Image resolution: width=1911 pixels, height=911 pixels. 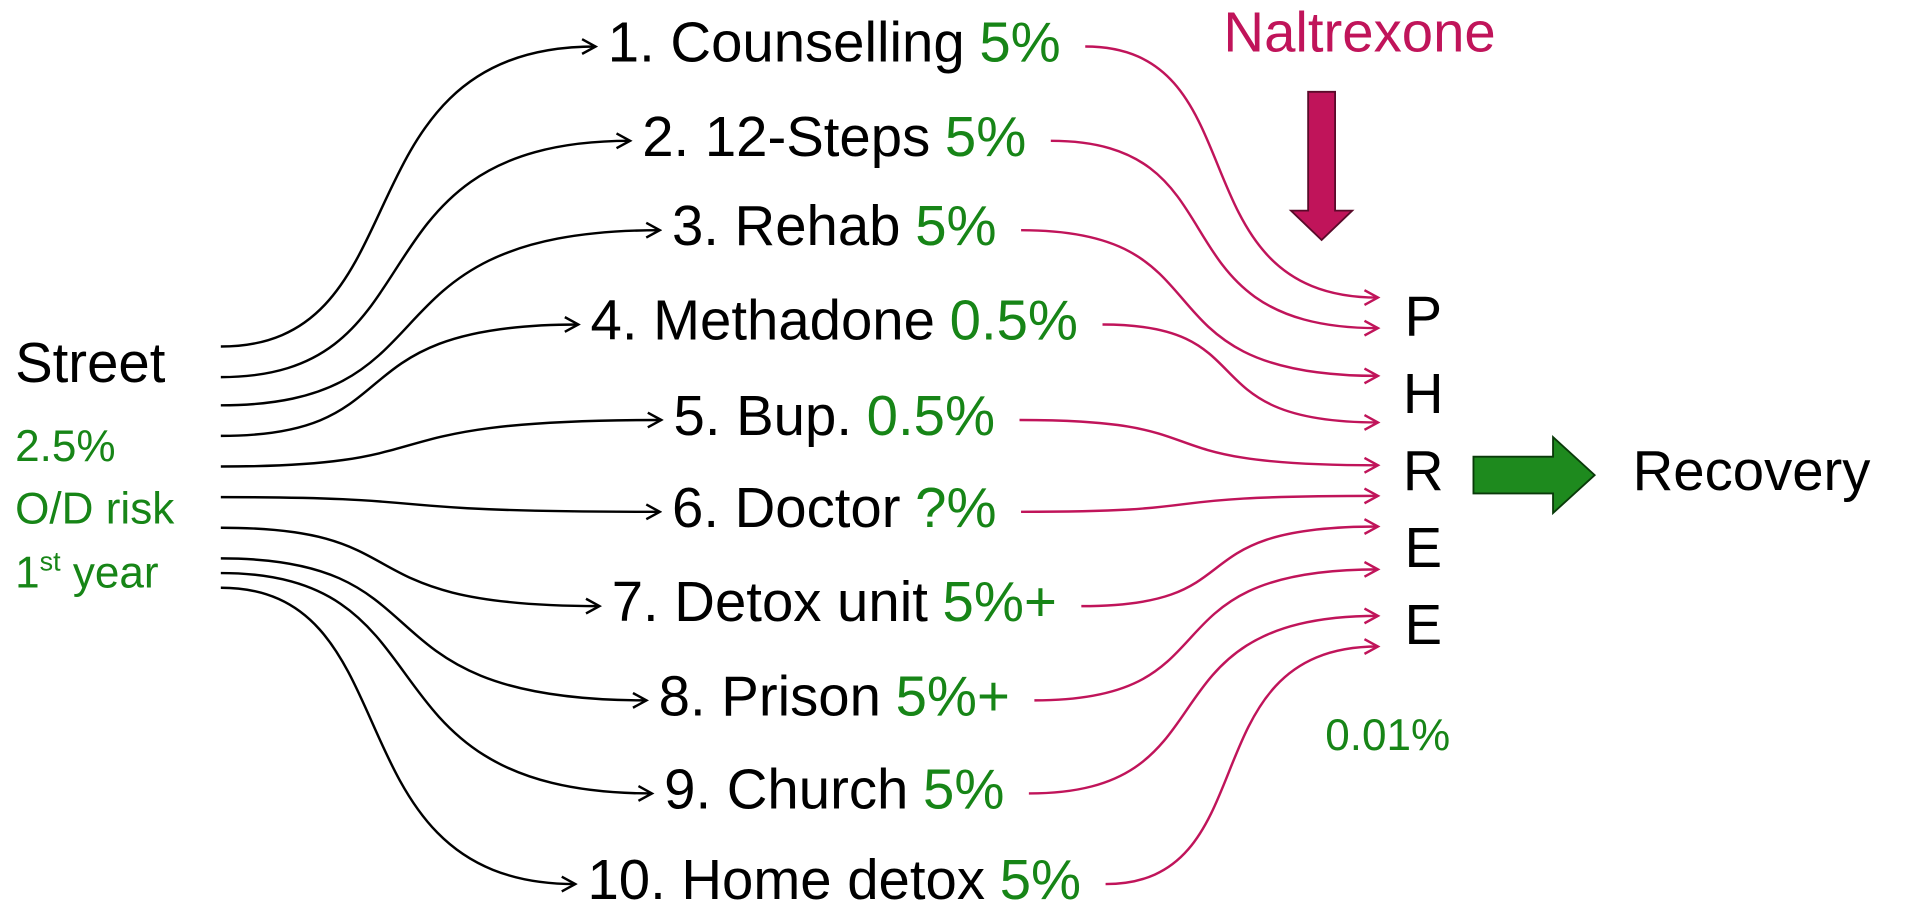 What do you see at coordinates (763, 319) in the screenshot?
I see `treatment-name: 4. Methadone` at bounding box center [763, 319].